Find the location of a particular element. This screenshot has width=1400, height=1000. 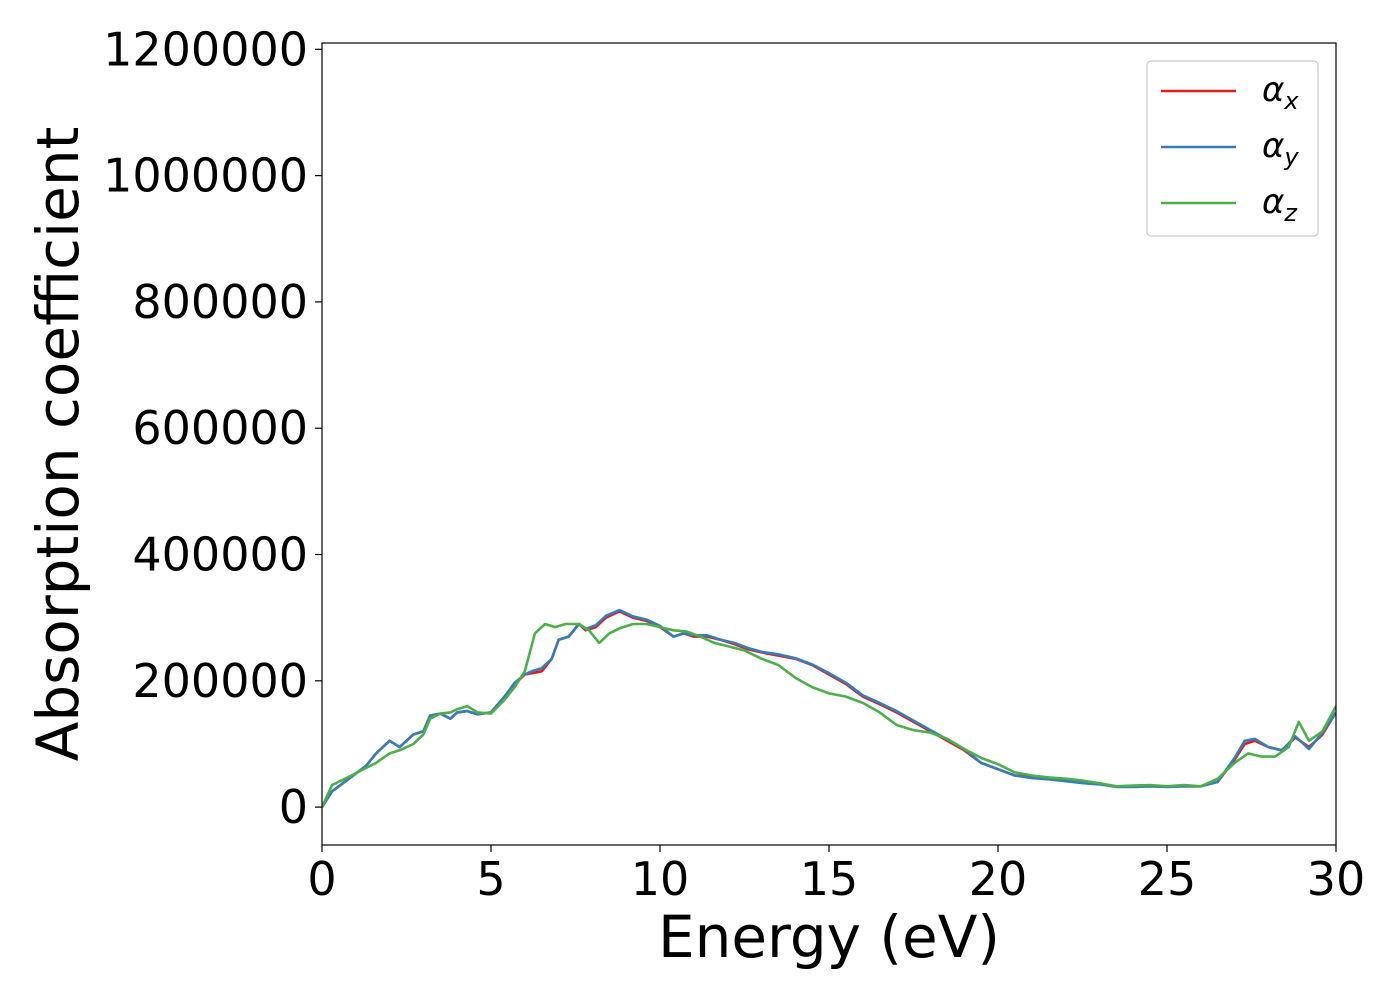

legend-entry-alpha-y: αy is located at coordinates (1230, 148).